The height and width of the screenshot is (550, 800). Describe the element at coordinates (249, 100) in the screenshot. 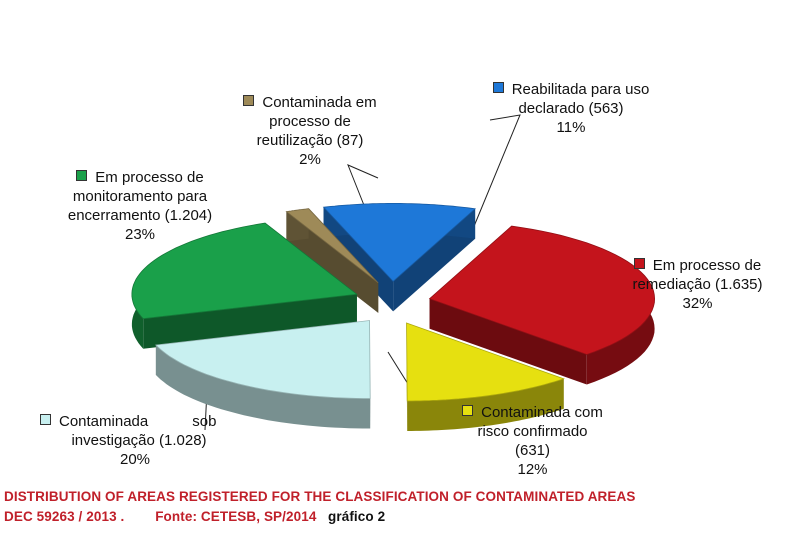

I see `swatch-reutilizacao` at that location.